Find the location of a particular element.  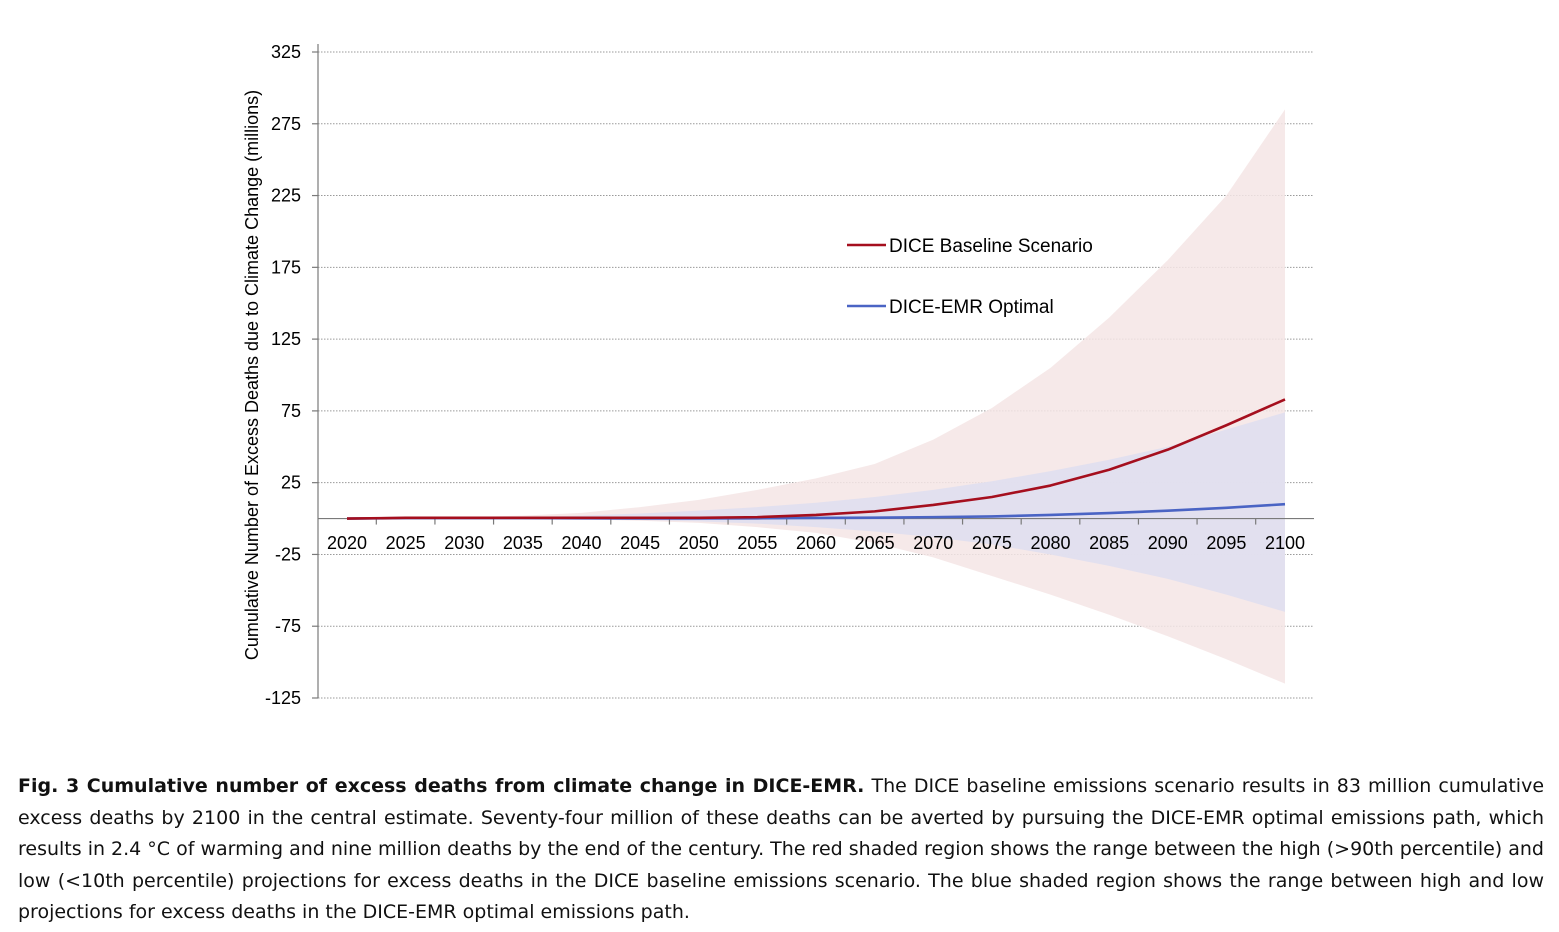

y-tick-label-1: 275 is located at coordinates (286, 124).